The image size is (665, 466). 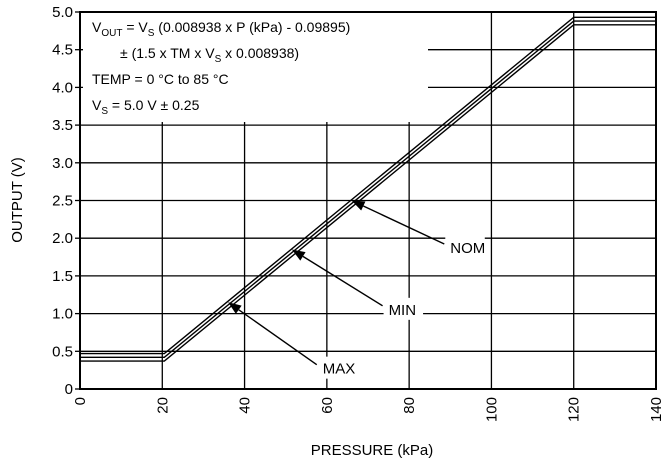 I want to click on annotation-bg-min, so click(x=403, y=308).